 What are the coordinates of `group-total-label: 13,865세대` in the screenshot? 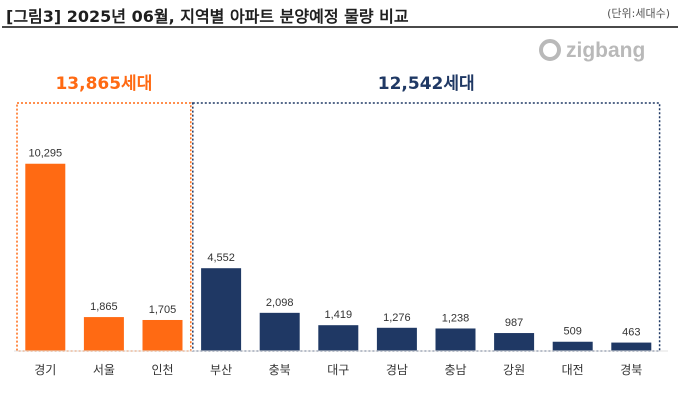 It's located at (103, 84).